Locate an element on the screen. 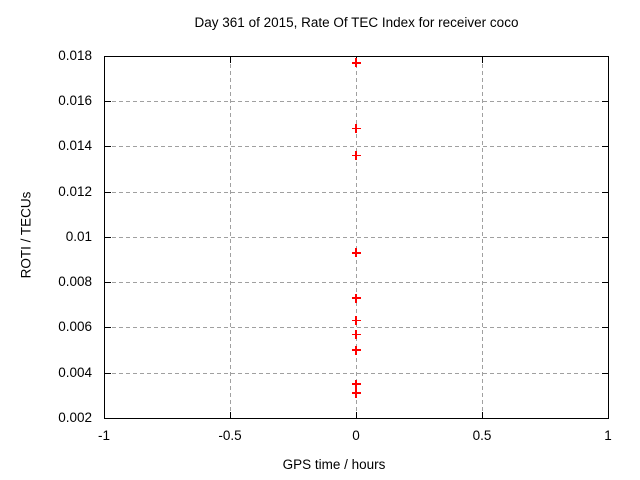 This screenshot has width=640, height=480. x-tick-label: -1 is located at coordinates (103, 435).